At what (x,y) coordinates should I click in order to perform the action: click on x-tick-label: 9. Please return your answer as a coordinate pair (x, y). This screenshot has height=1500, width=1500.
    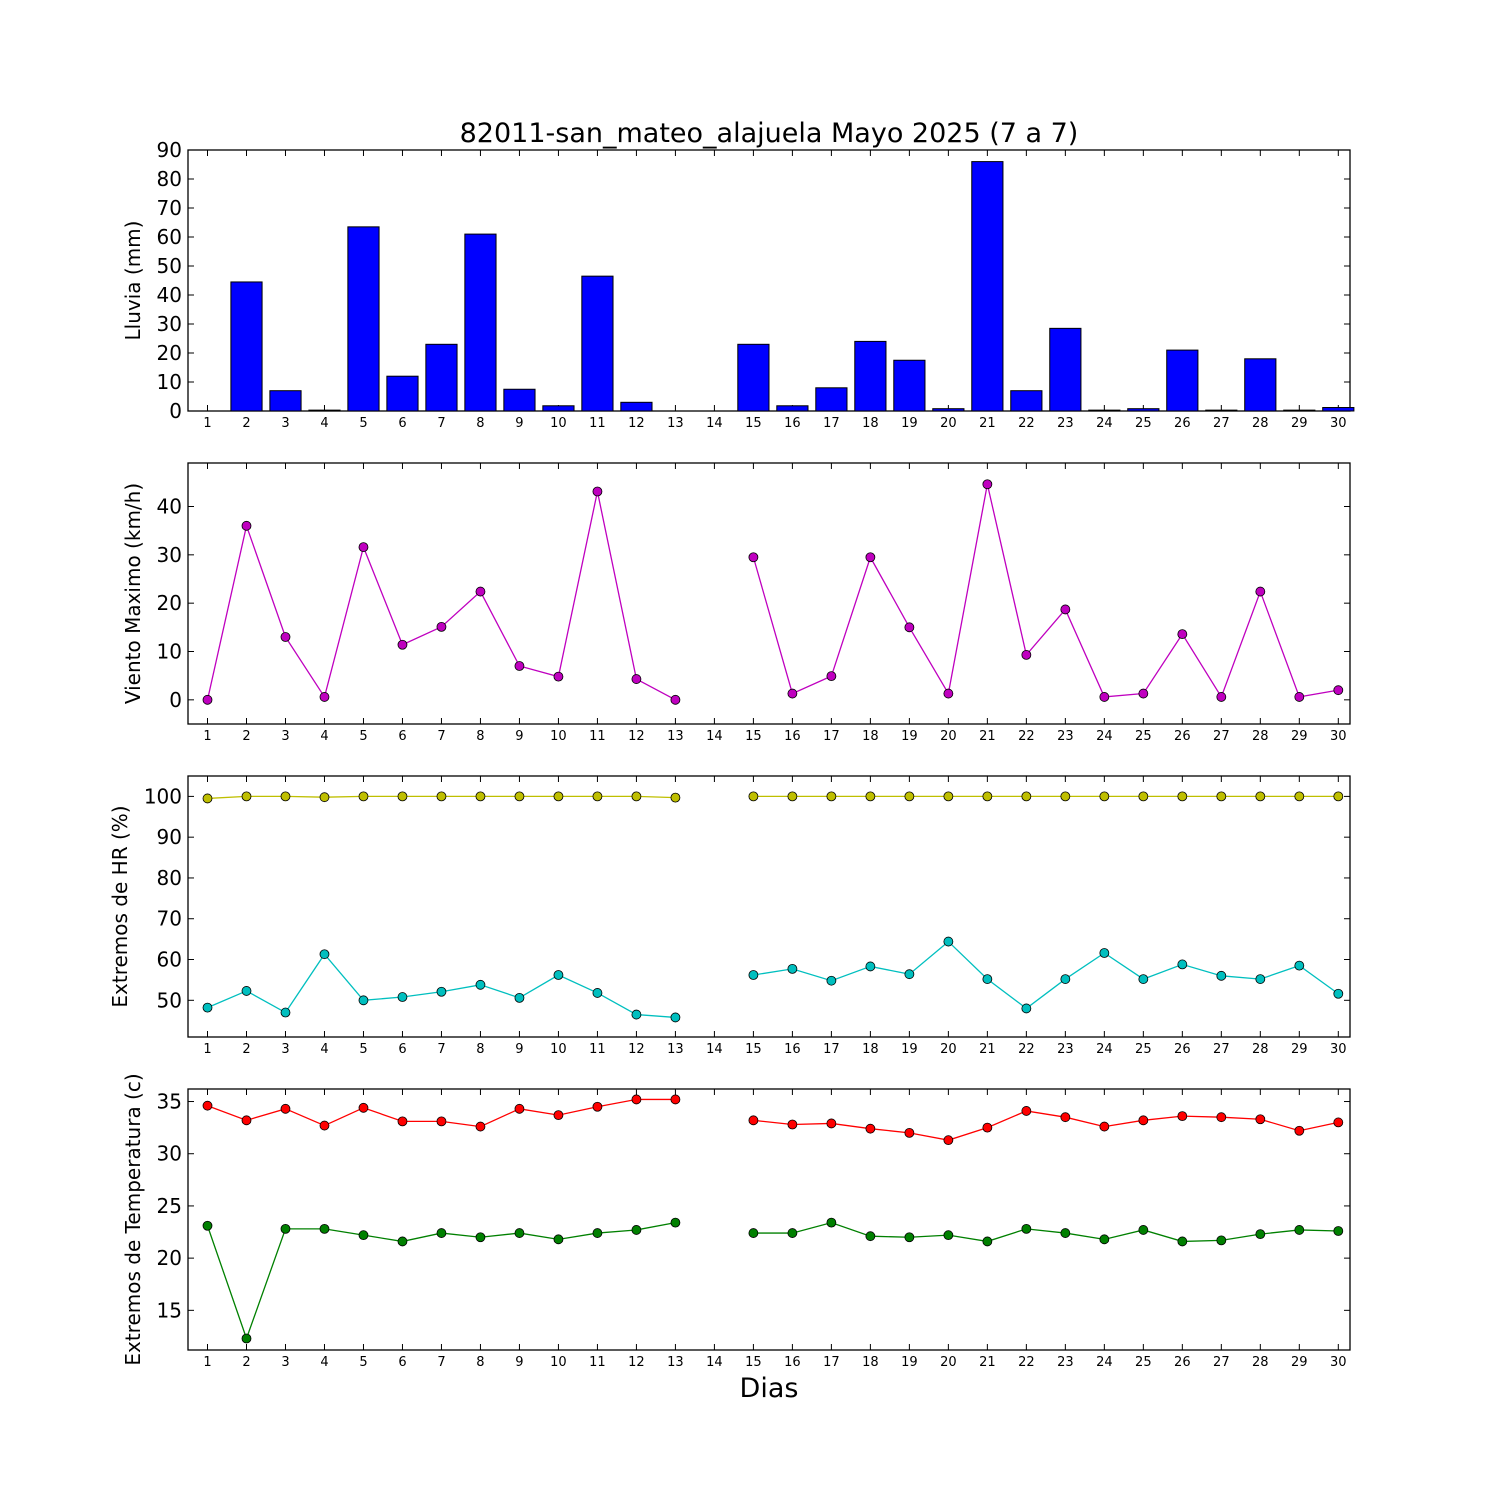
    Looking at the image, I should click on (519, 1049).